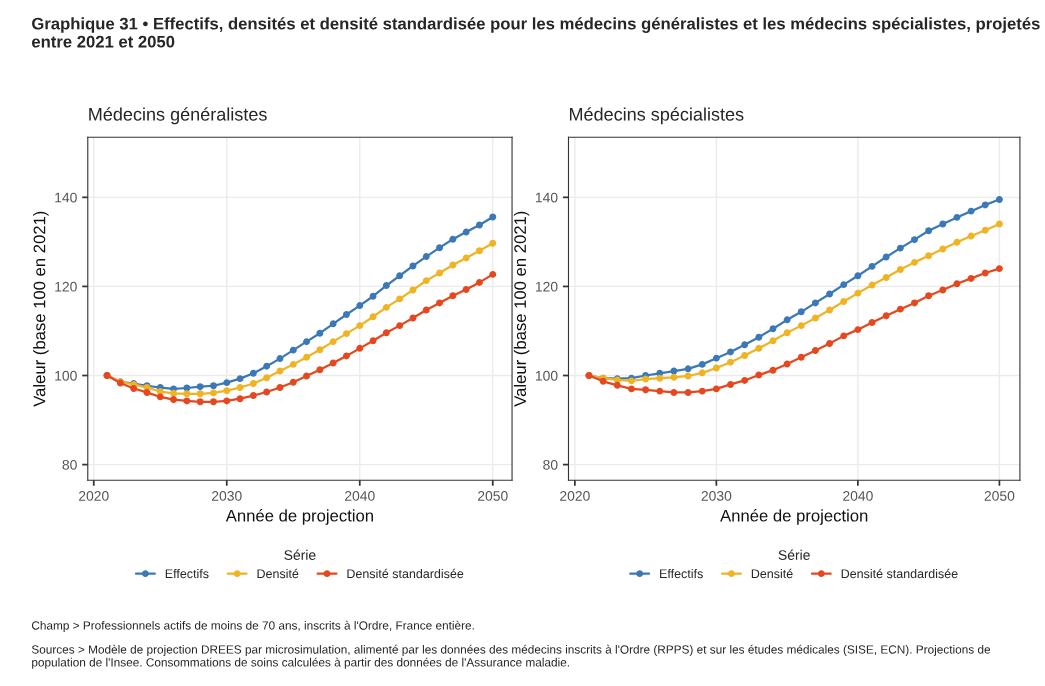  I want to click on legend-label: Effectifs, so click(681, 573).